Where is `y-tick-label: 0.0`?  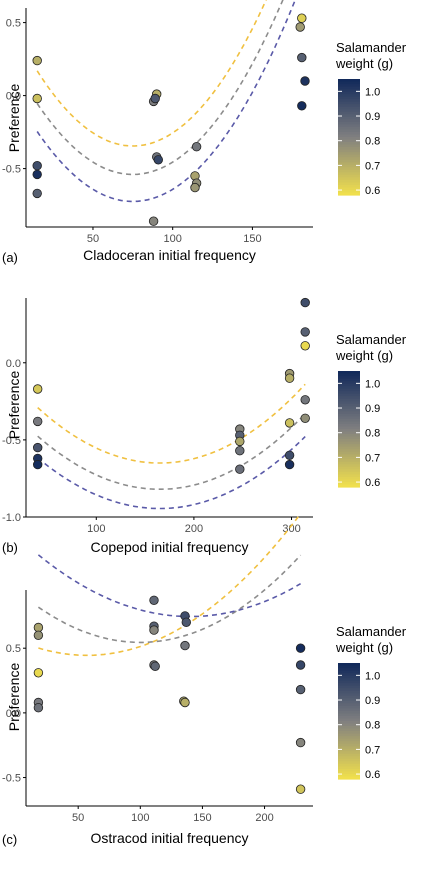
y-tick-label: 0.0 is located at coordinates (13, 714).